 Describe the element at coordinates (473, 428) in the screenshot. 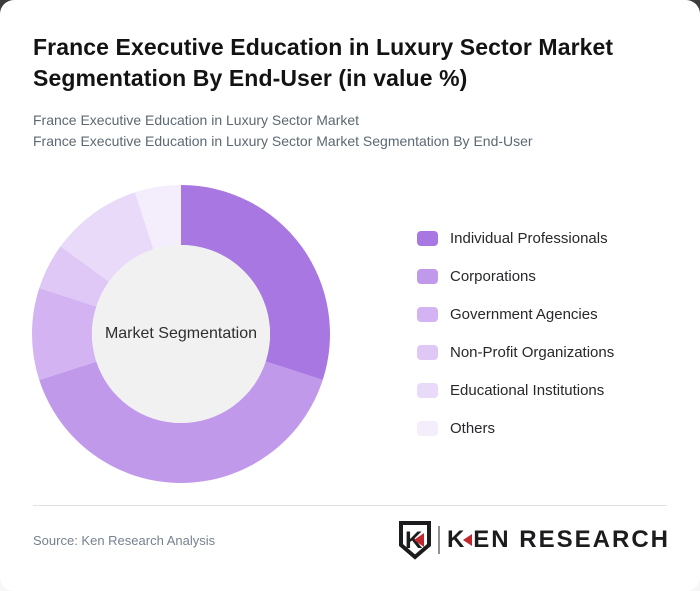

I see `legend-label-others: Others` at that location.